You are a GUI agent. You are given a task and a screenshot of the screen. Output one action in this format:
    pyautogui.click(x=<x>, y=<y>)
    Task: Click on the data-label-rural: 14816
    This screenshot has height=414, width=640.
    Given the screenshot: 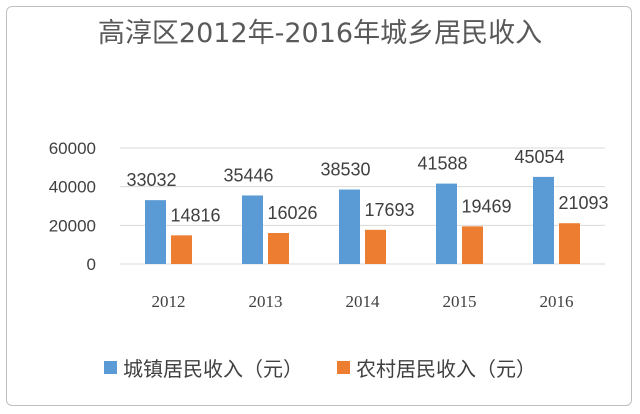 What is the action you would take?
    pyautogui.click(x=195, y=215)
    